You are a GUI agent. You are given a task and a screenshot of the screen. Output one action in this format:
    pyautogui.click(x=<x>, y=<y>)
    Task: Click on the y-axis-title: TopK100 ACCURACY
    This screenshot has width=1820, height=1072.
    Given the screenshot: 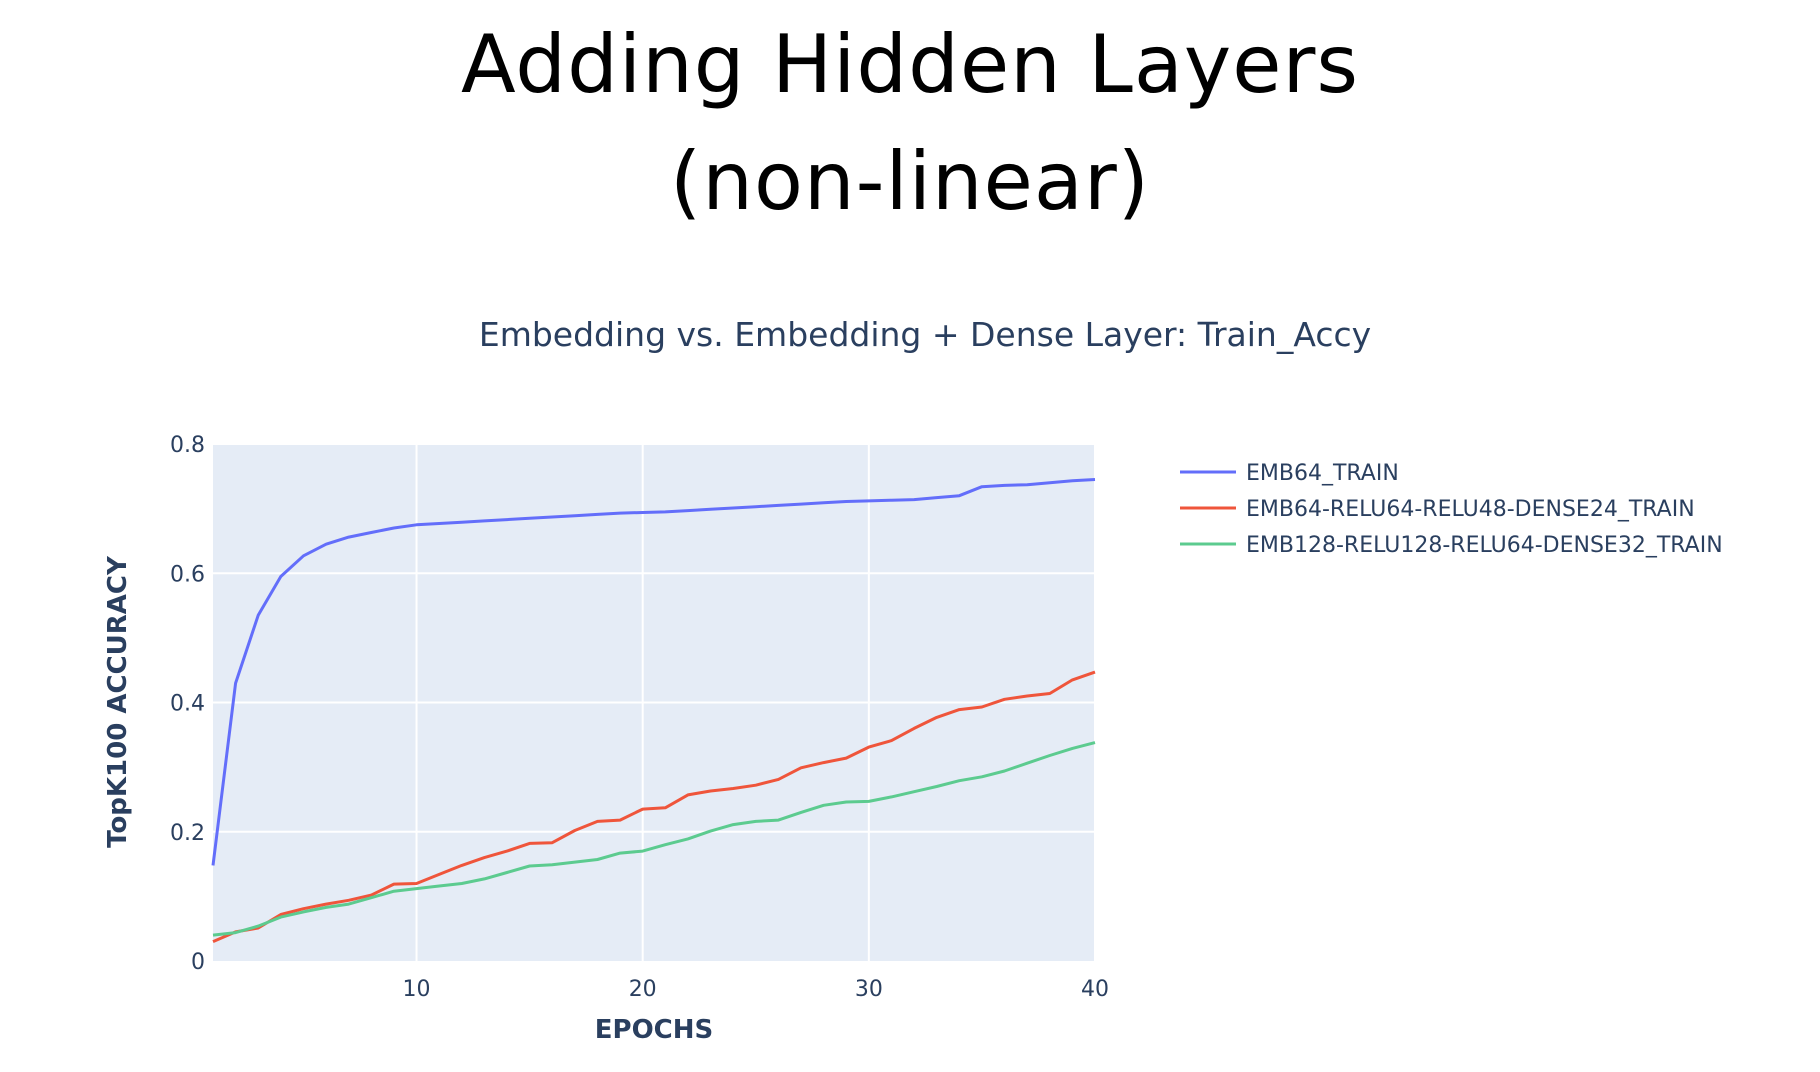 What is the action you would take?
    pyautogui.click(x=118, y=701)
    